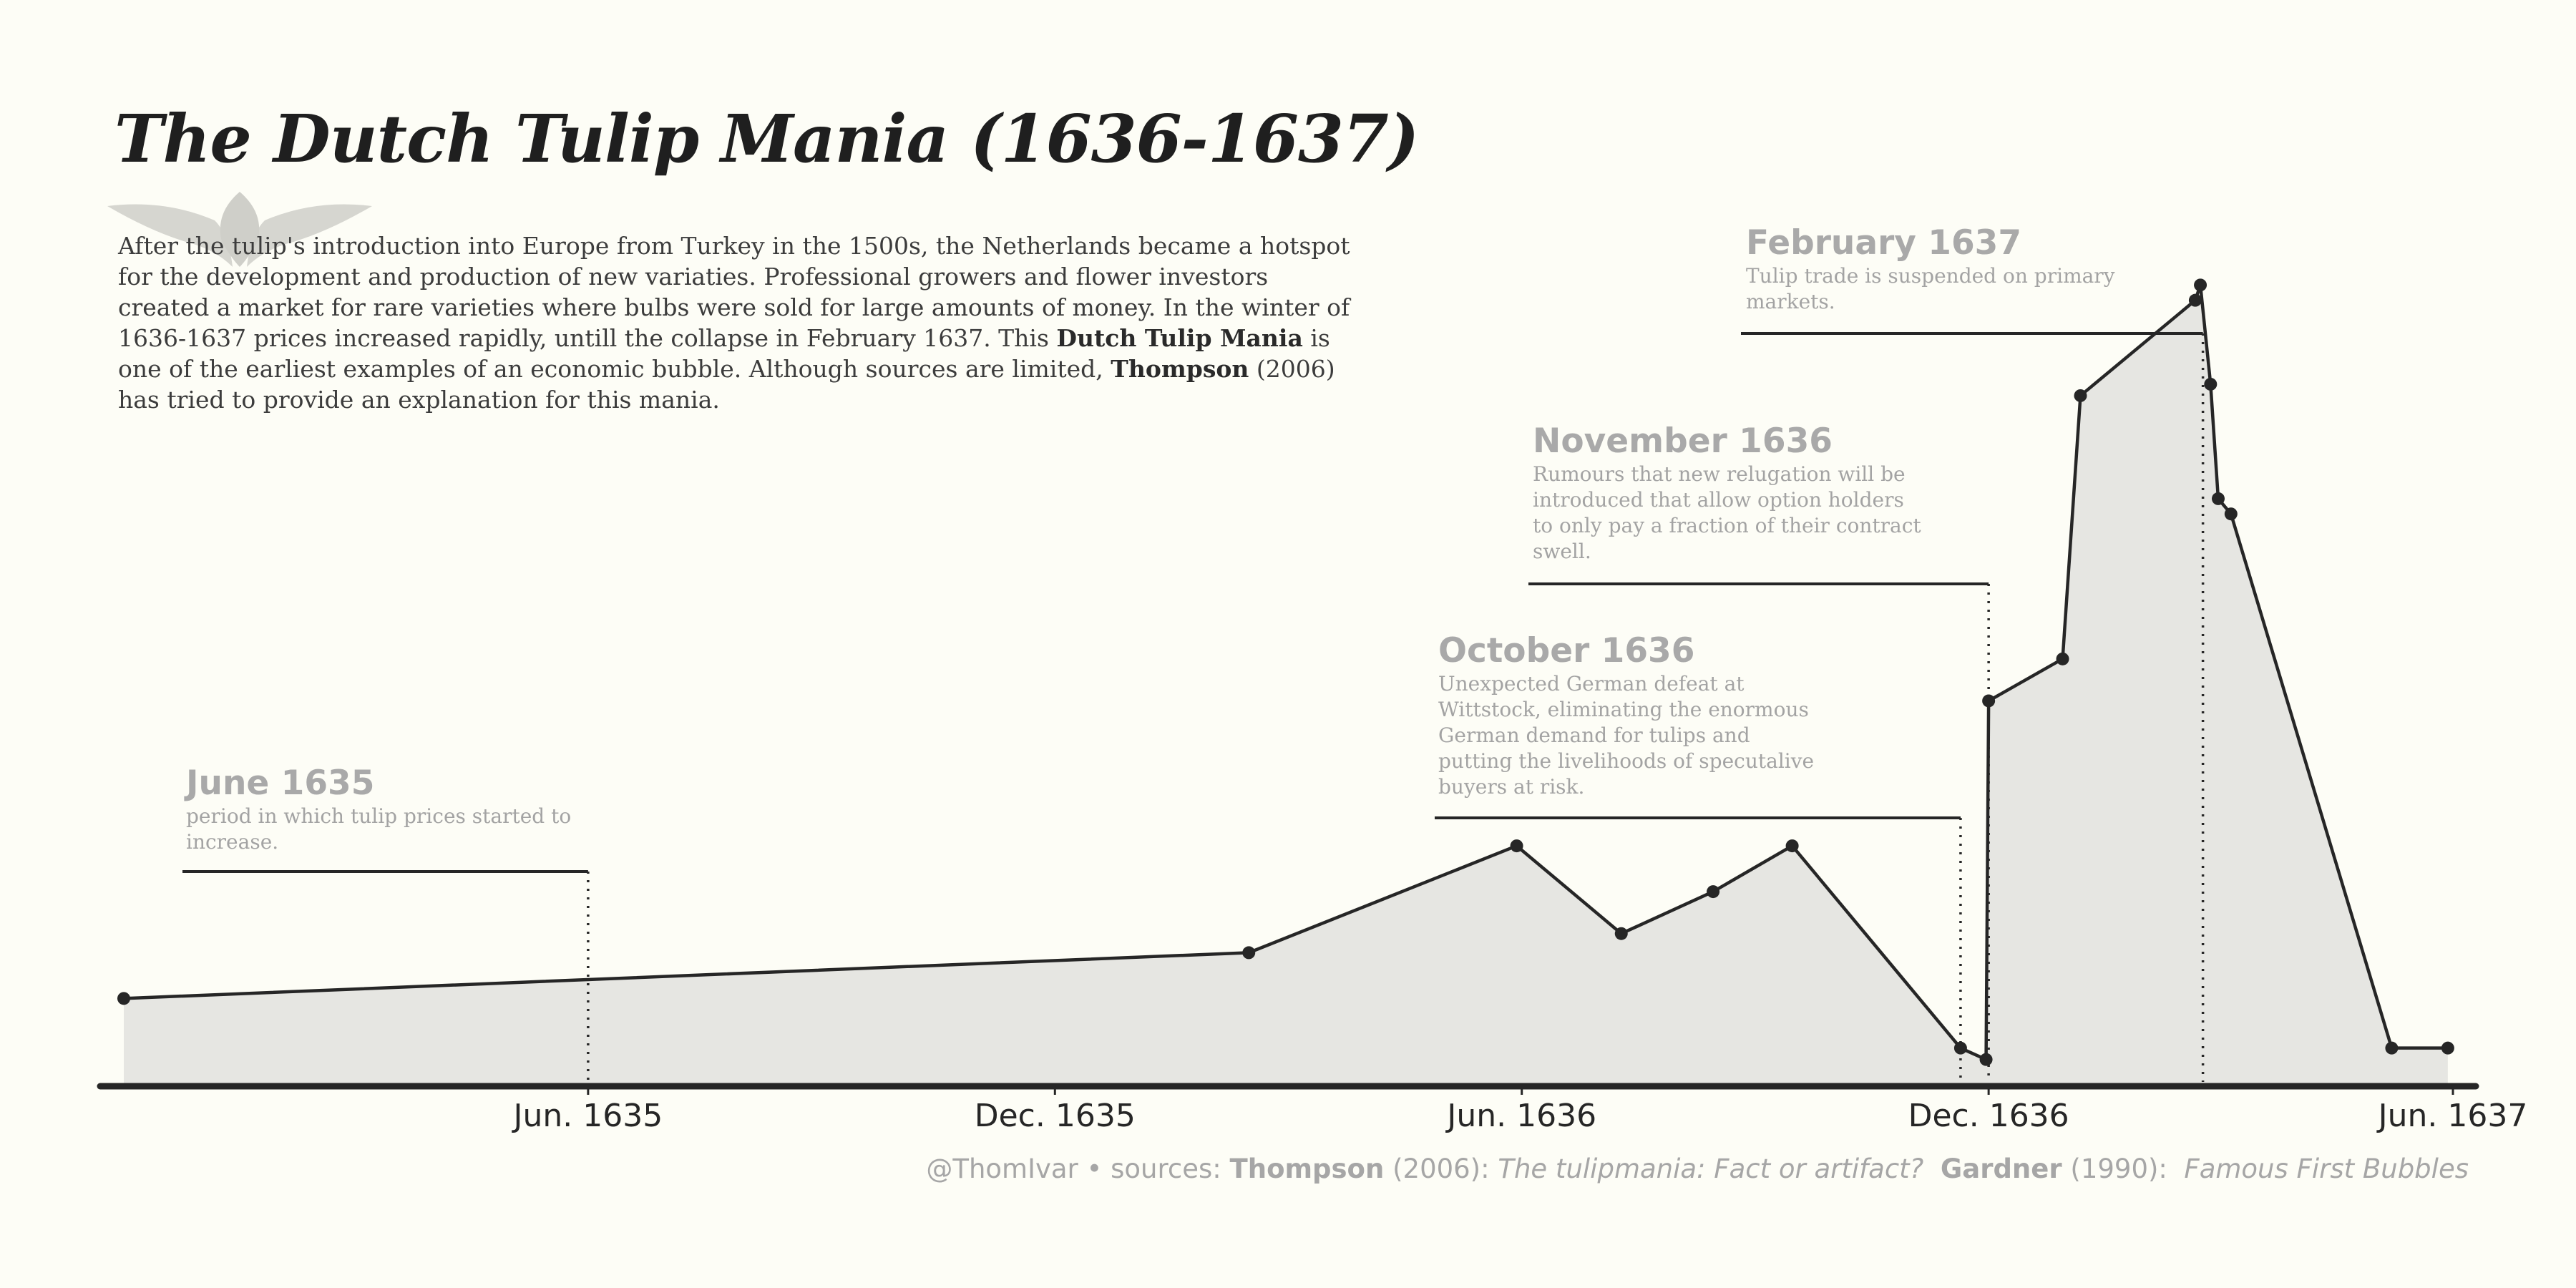 This screenshot has height=1288, width=2576. What do you see at coordinates (766, 138) in the screenshot?
I see `page-title: The Dutch Tulip Mania (1636-1637)` at bounding box center [766, 138].